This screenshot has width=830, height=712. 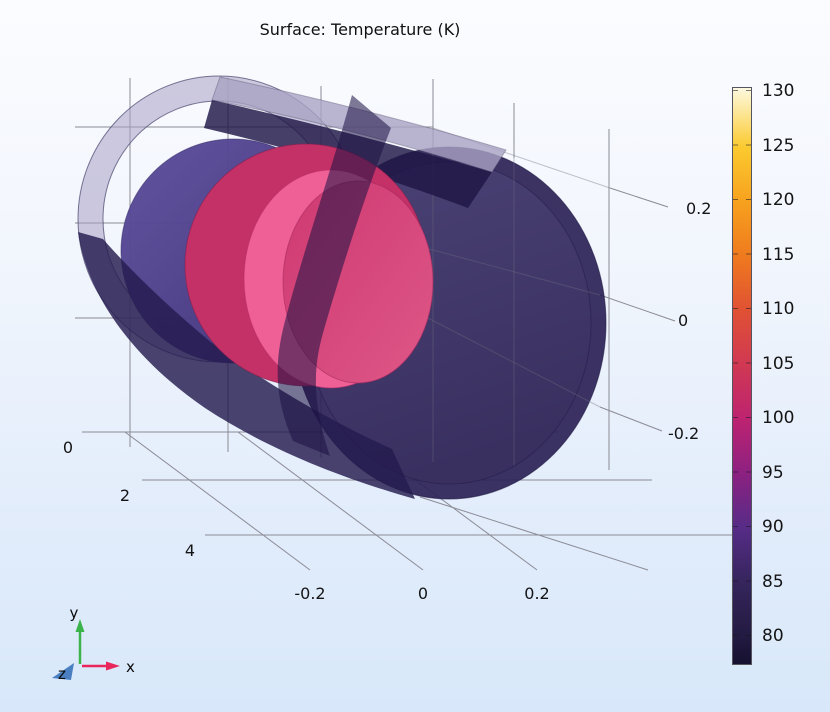 I want to click on y-axis-tick-label: 0.2, so click(x=698, y=208).